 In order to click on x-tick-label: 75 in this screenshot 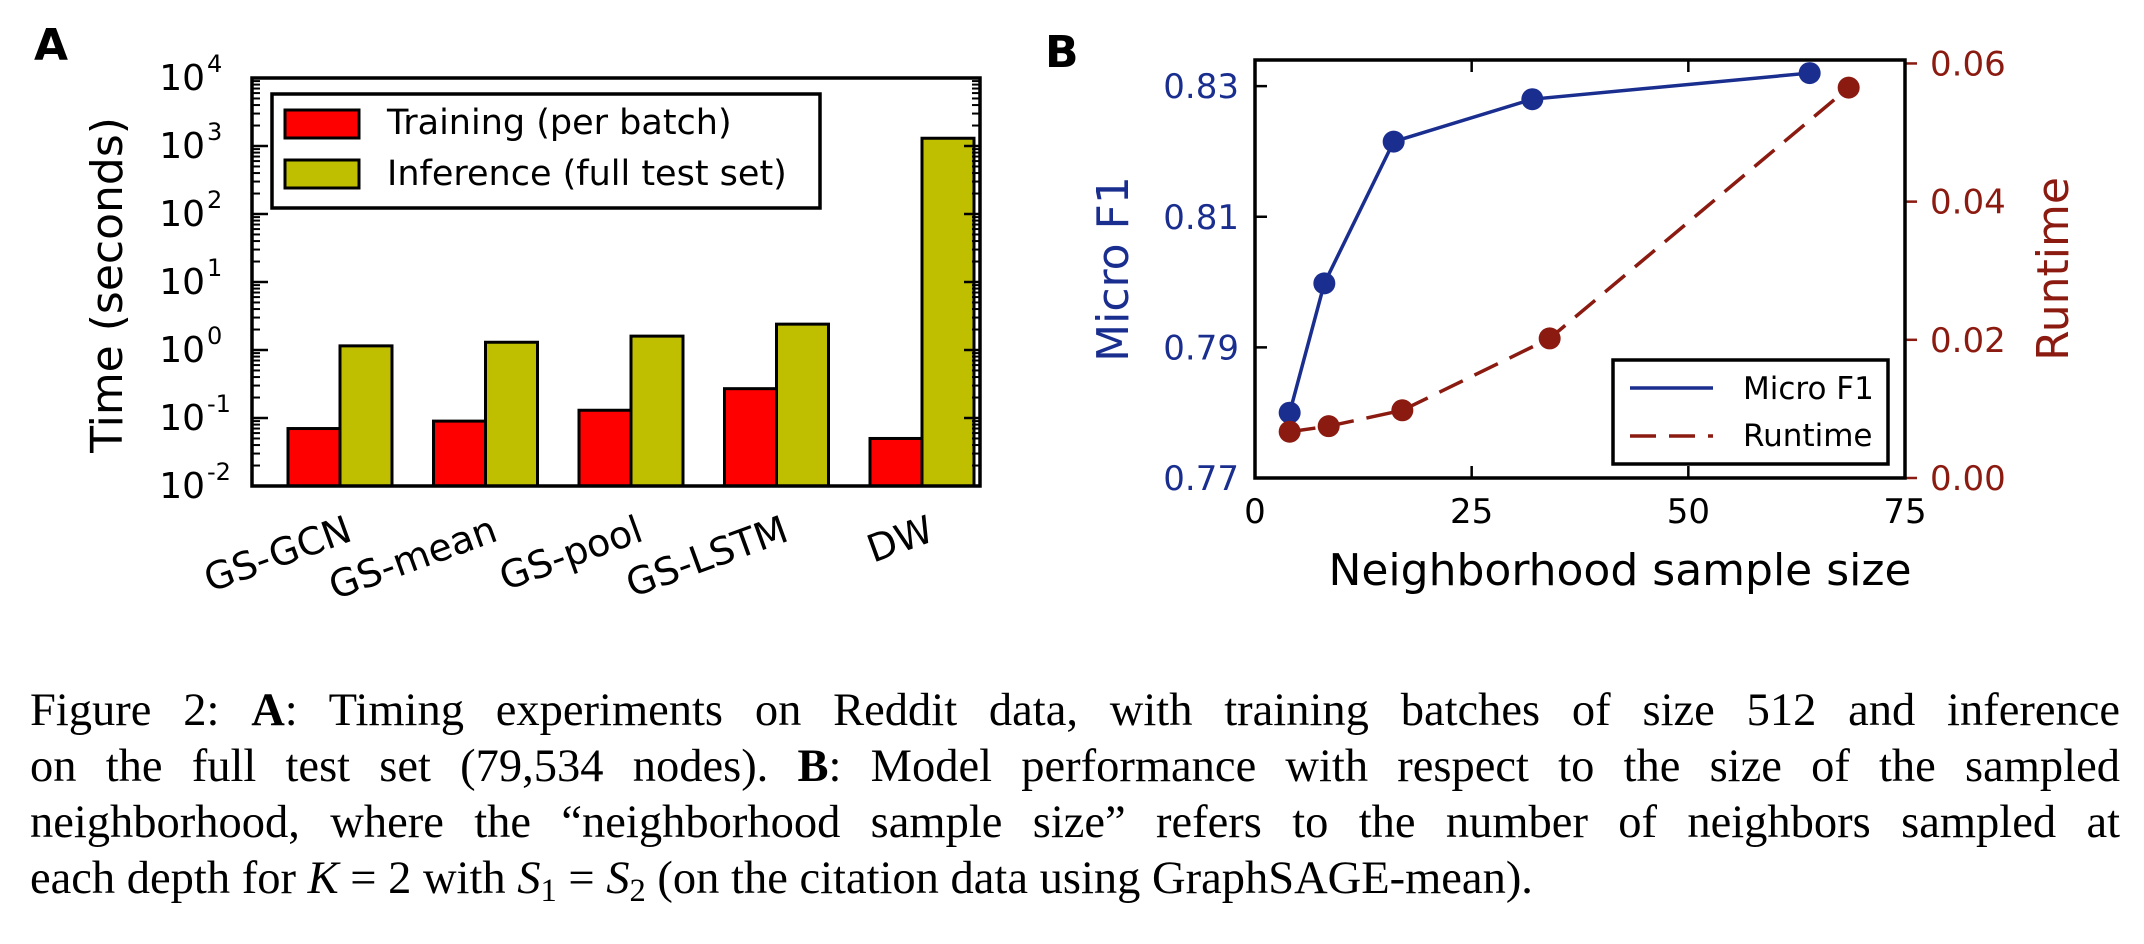, I will do `click(1904, 512)`.